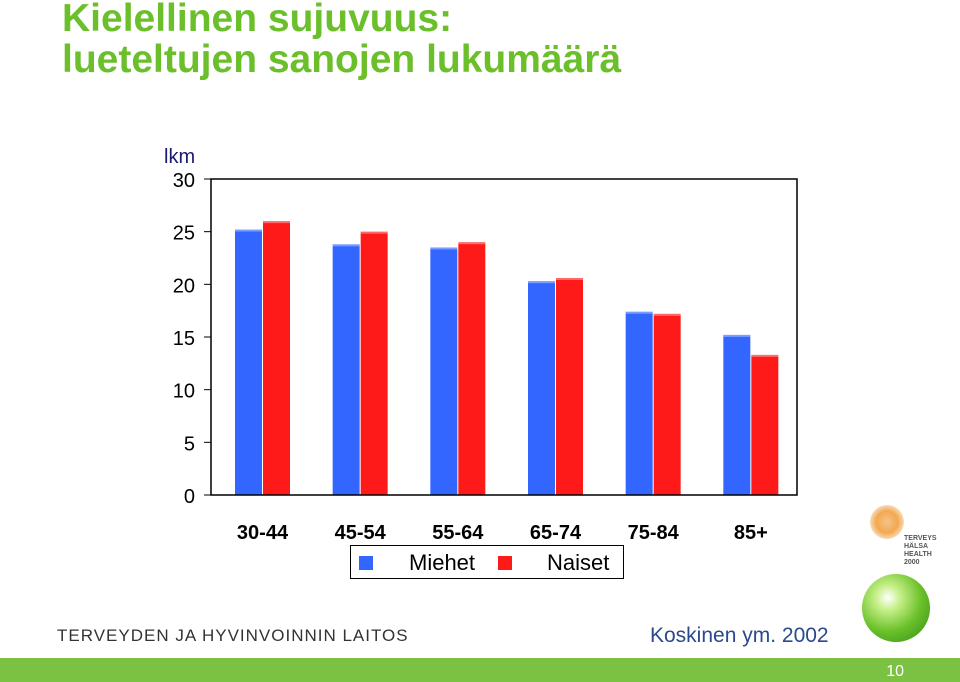 Image resolution: width=960 pixels, height=682 pixels. Describe the element at coordinates (233, 635) in the screenshot. I see `organization-name: TERVEYDEN JA HYVINVOINNIN LAITOS` at that location.